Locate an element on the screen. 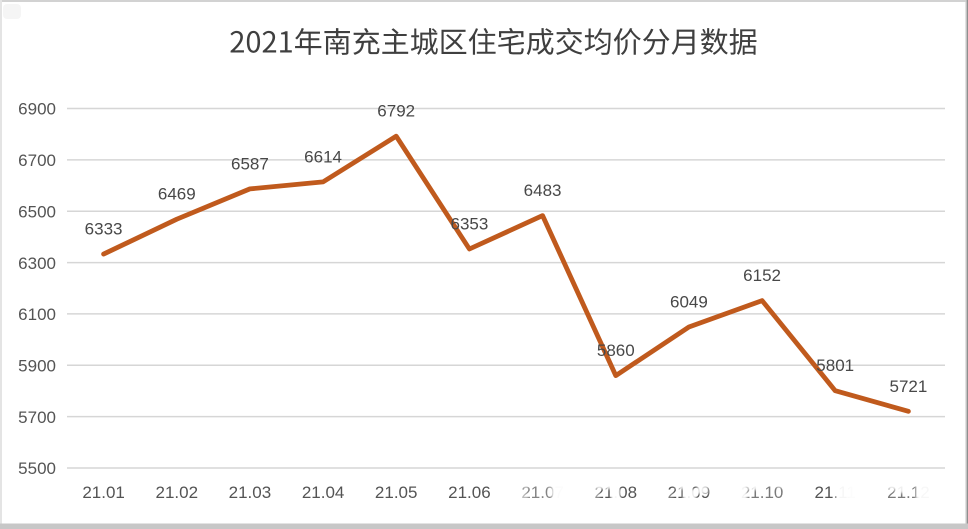  svg-text: 5700 is located at coordinates (37, 417).